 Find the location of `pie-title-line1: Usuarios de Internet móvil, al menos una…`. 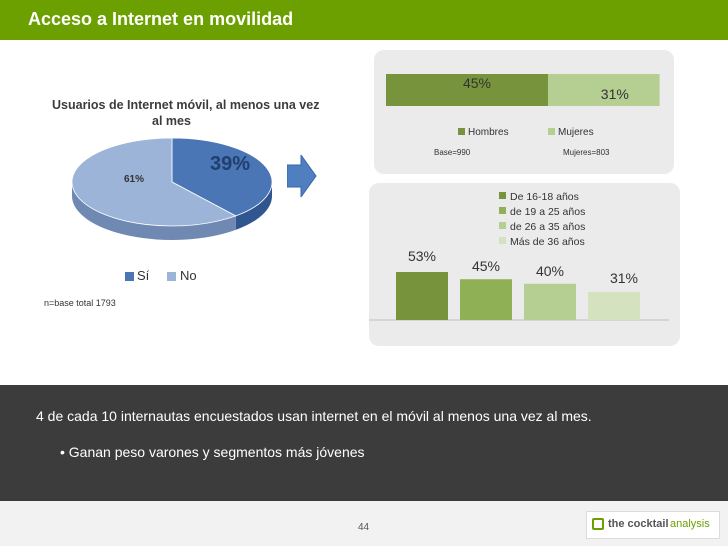

pie-title-line1: Usuarios de Internet móvil, al menos una… is located at coordinates (186, 105).